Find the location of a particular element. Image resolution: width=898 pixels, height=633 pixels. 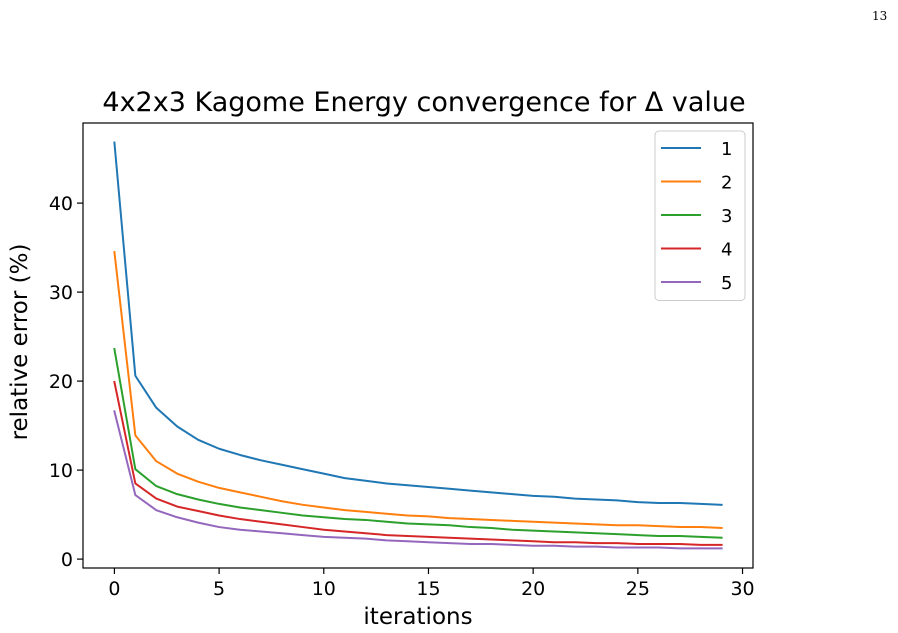

x-tick-label: 15 is located at coordinates (428, 589).